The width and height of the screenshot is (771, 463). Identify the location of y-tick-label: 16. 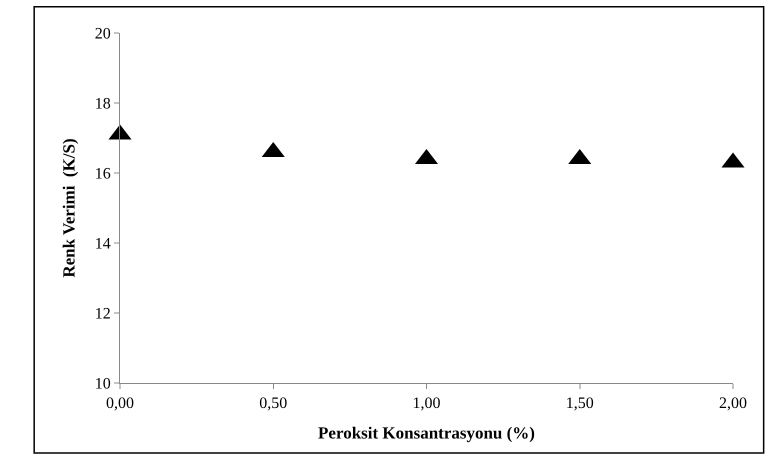
(102, 174).